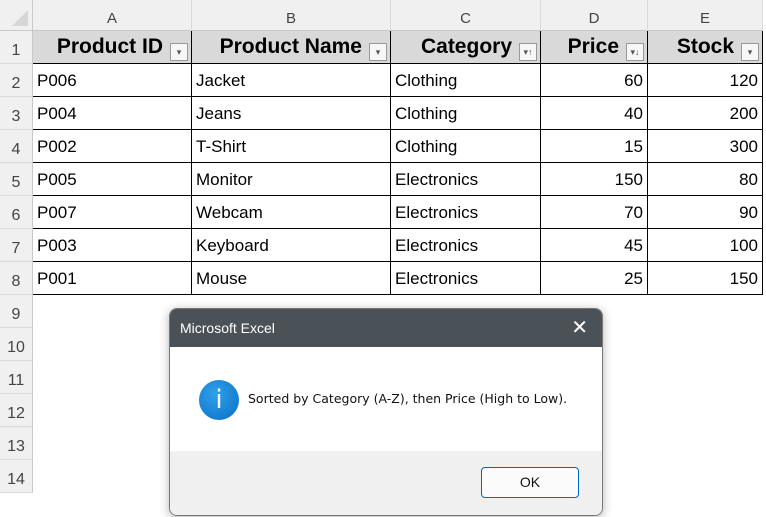  I want to click on table-cell: P006, so click(112, 80).